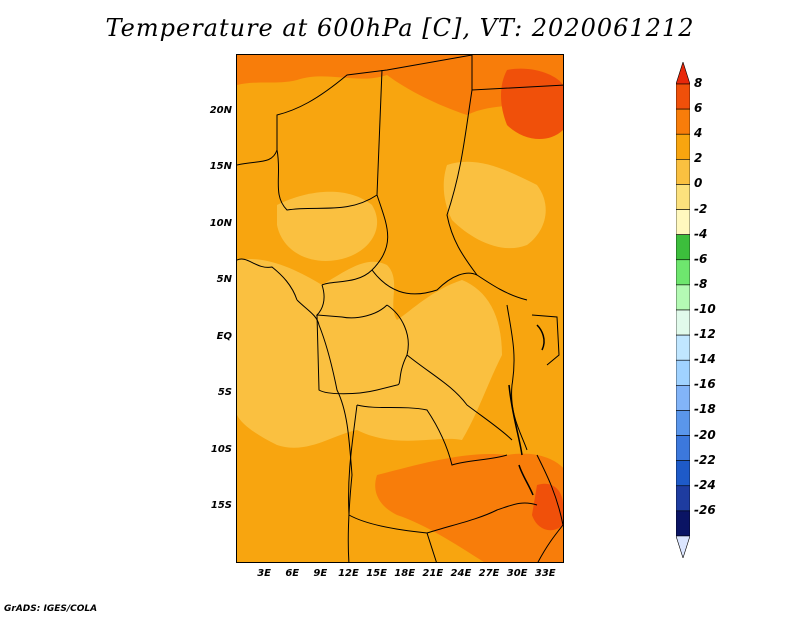 This screenshot has width=800, height=618. I want to click on field-region-warm-north, so click(400, 85).